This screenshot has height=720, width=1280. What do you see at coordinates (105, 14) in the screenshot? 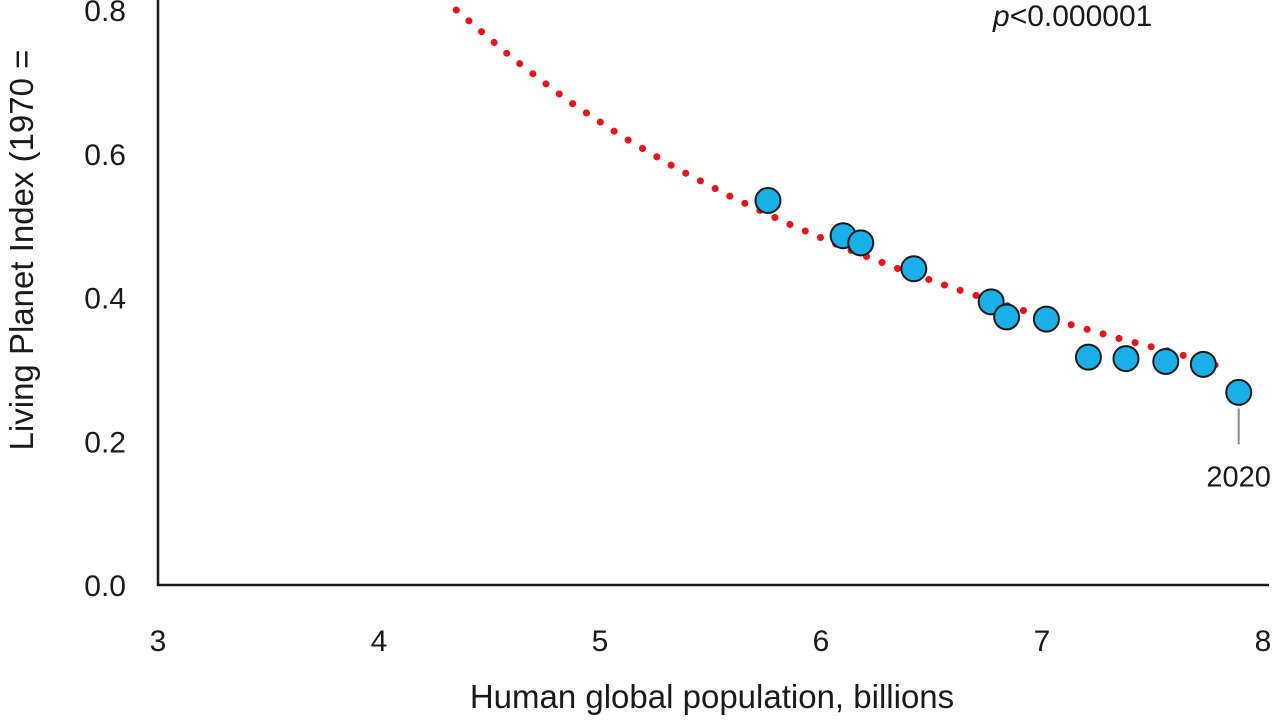
I see `y-tick-label: 0.8` at bounding box center [105, 14].